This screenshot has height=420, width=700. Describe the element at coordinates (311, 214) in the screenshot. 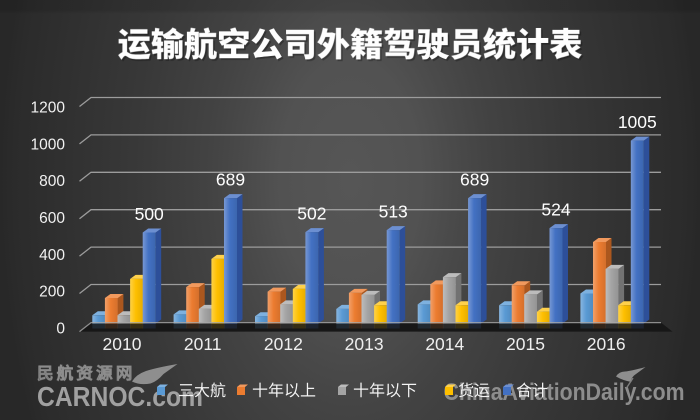

I see `svg-text: 502` at that location.